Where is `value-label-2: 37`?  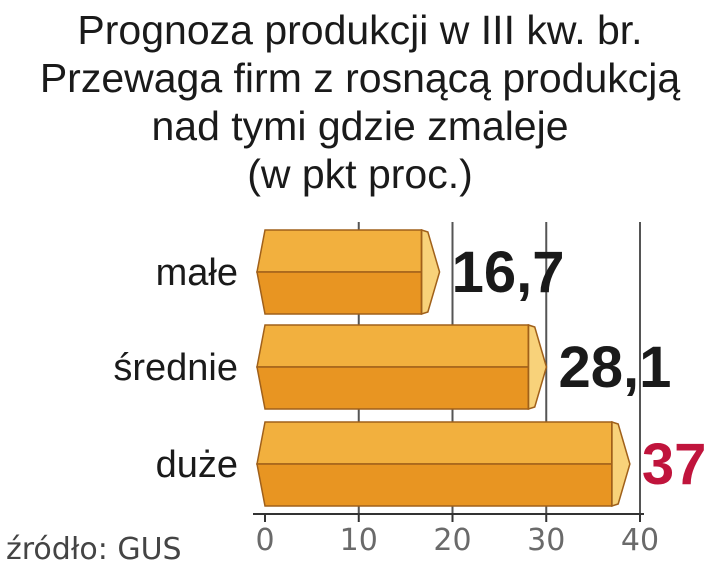
value-label-2: 37 is located at coordinates (674, 464).